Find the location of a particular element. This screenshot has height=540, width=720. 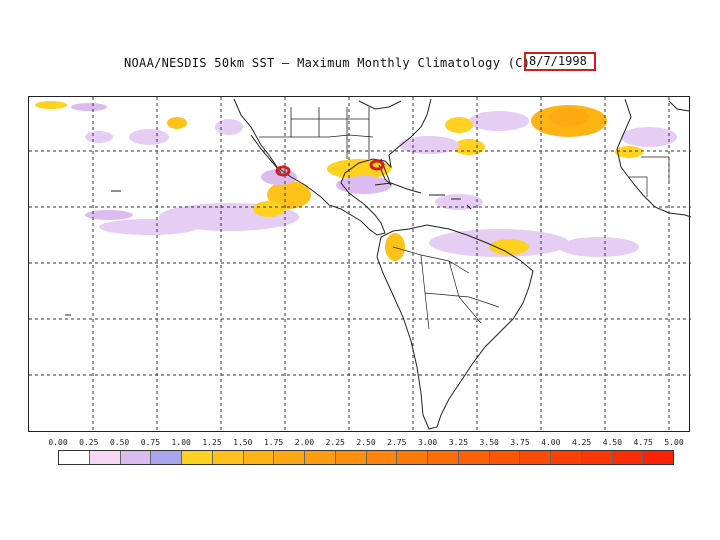

hotspot-marker-florida is located at coordinates (377, 165).